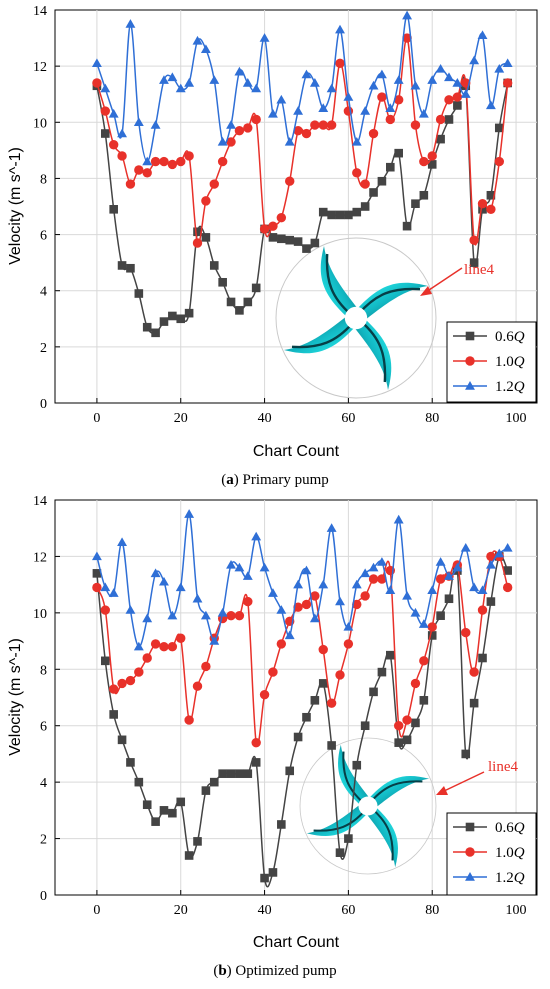 This screenshot has height=989, width=550. Describe the element at coordinates (43, 292) in the screenshot. I see `y-tick-label: 4` at that location.